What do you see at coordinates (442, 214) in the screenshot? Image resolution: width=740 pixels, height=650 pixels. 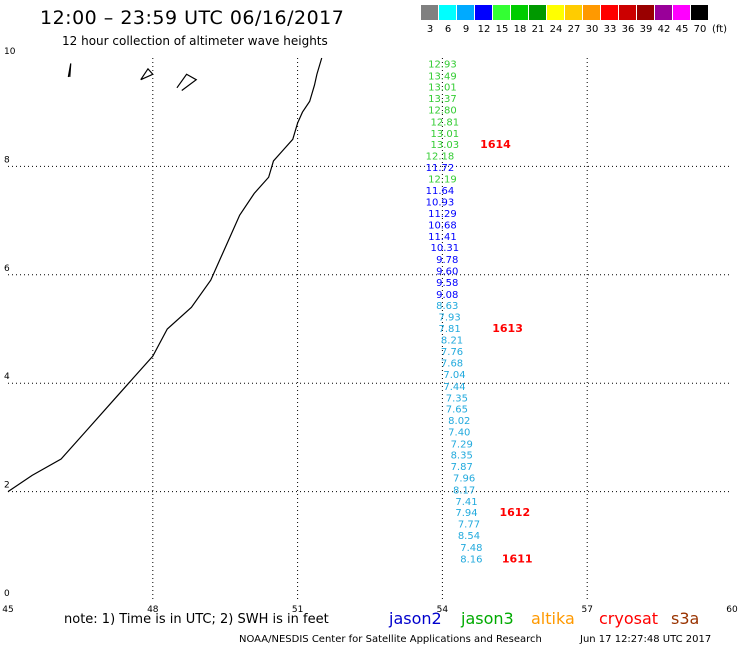 I see `wave-height-value: 11.29` at bounding box center [442, 214].